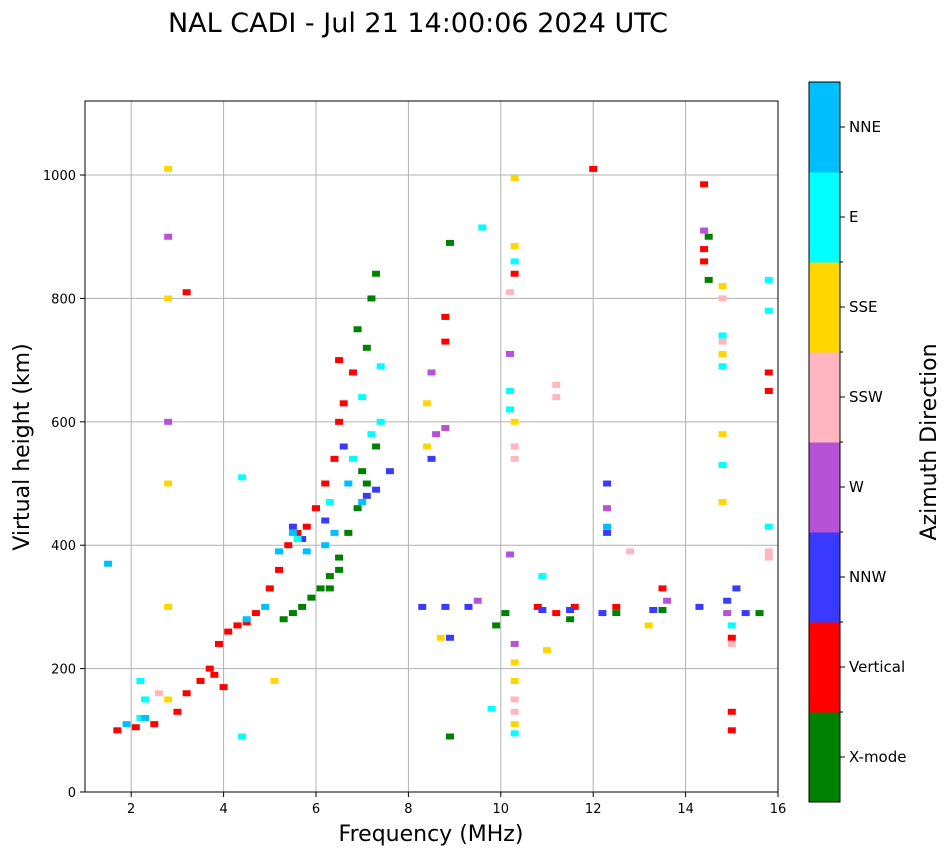 The image size is (951, 856). I want to click on x-tick-label: 8, so click(408, 809).